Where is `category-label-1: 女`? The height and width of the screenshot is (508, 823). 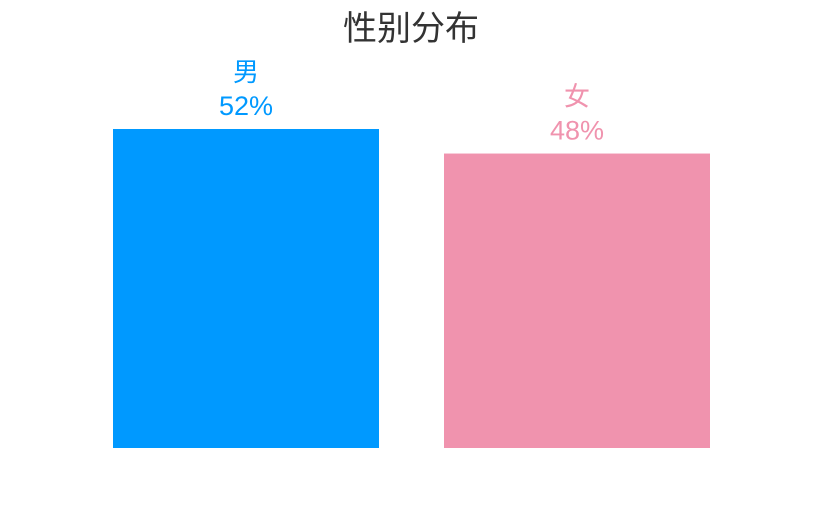
category-label-1: 女 is located at coordinates (577, 98).